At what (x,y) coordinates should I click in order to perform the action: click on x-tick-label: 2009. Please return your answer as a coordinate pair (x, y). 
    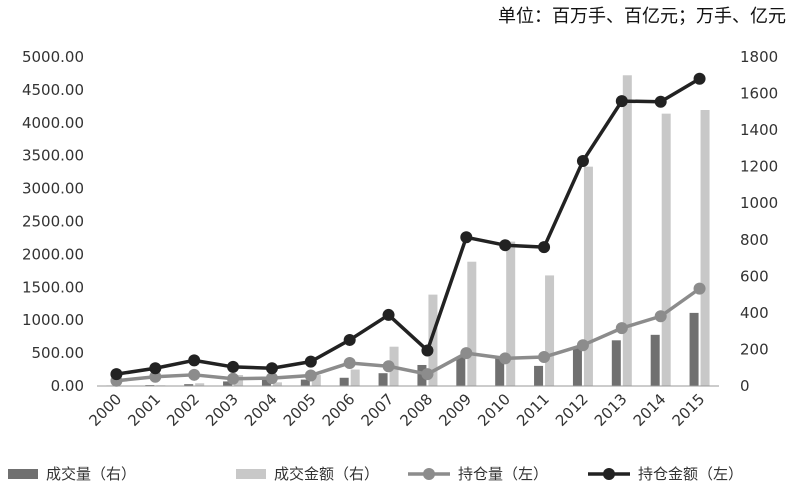
    Looking at the image, I should click on (455, 410).